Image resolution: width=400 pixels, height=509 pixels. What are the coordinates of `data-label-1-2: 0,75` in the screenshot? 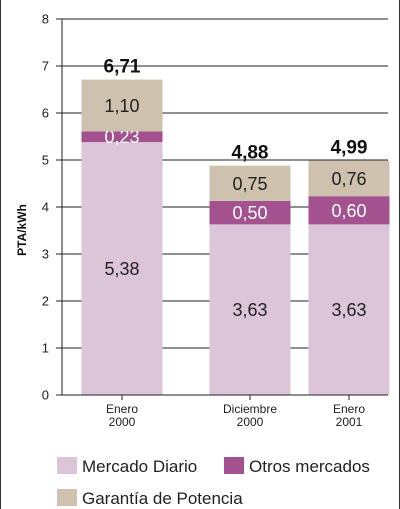 It's located at (249, 184).